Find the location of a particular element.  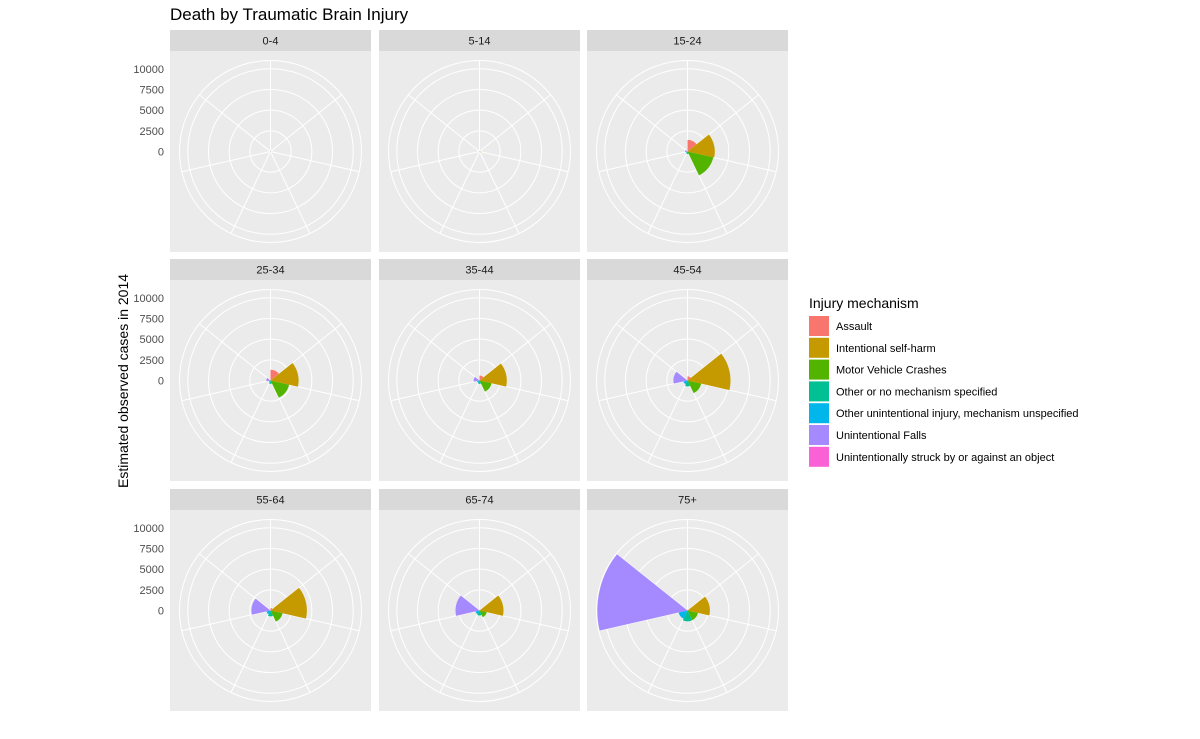

facet-panel-25-34: 25-34 0 2500 5000 7500 10000 is located at coordinates (252, 370).